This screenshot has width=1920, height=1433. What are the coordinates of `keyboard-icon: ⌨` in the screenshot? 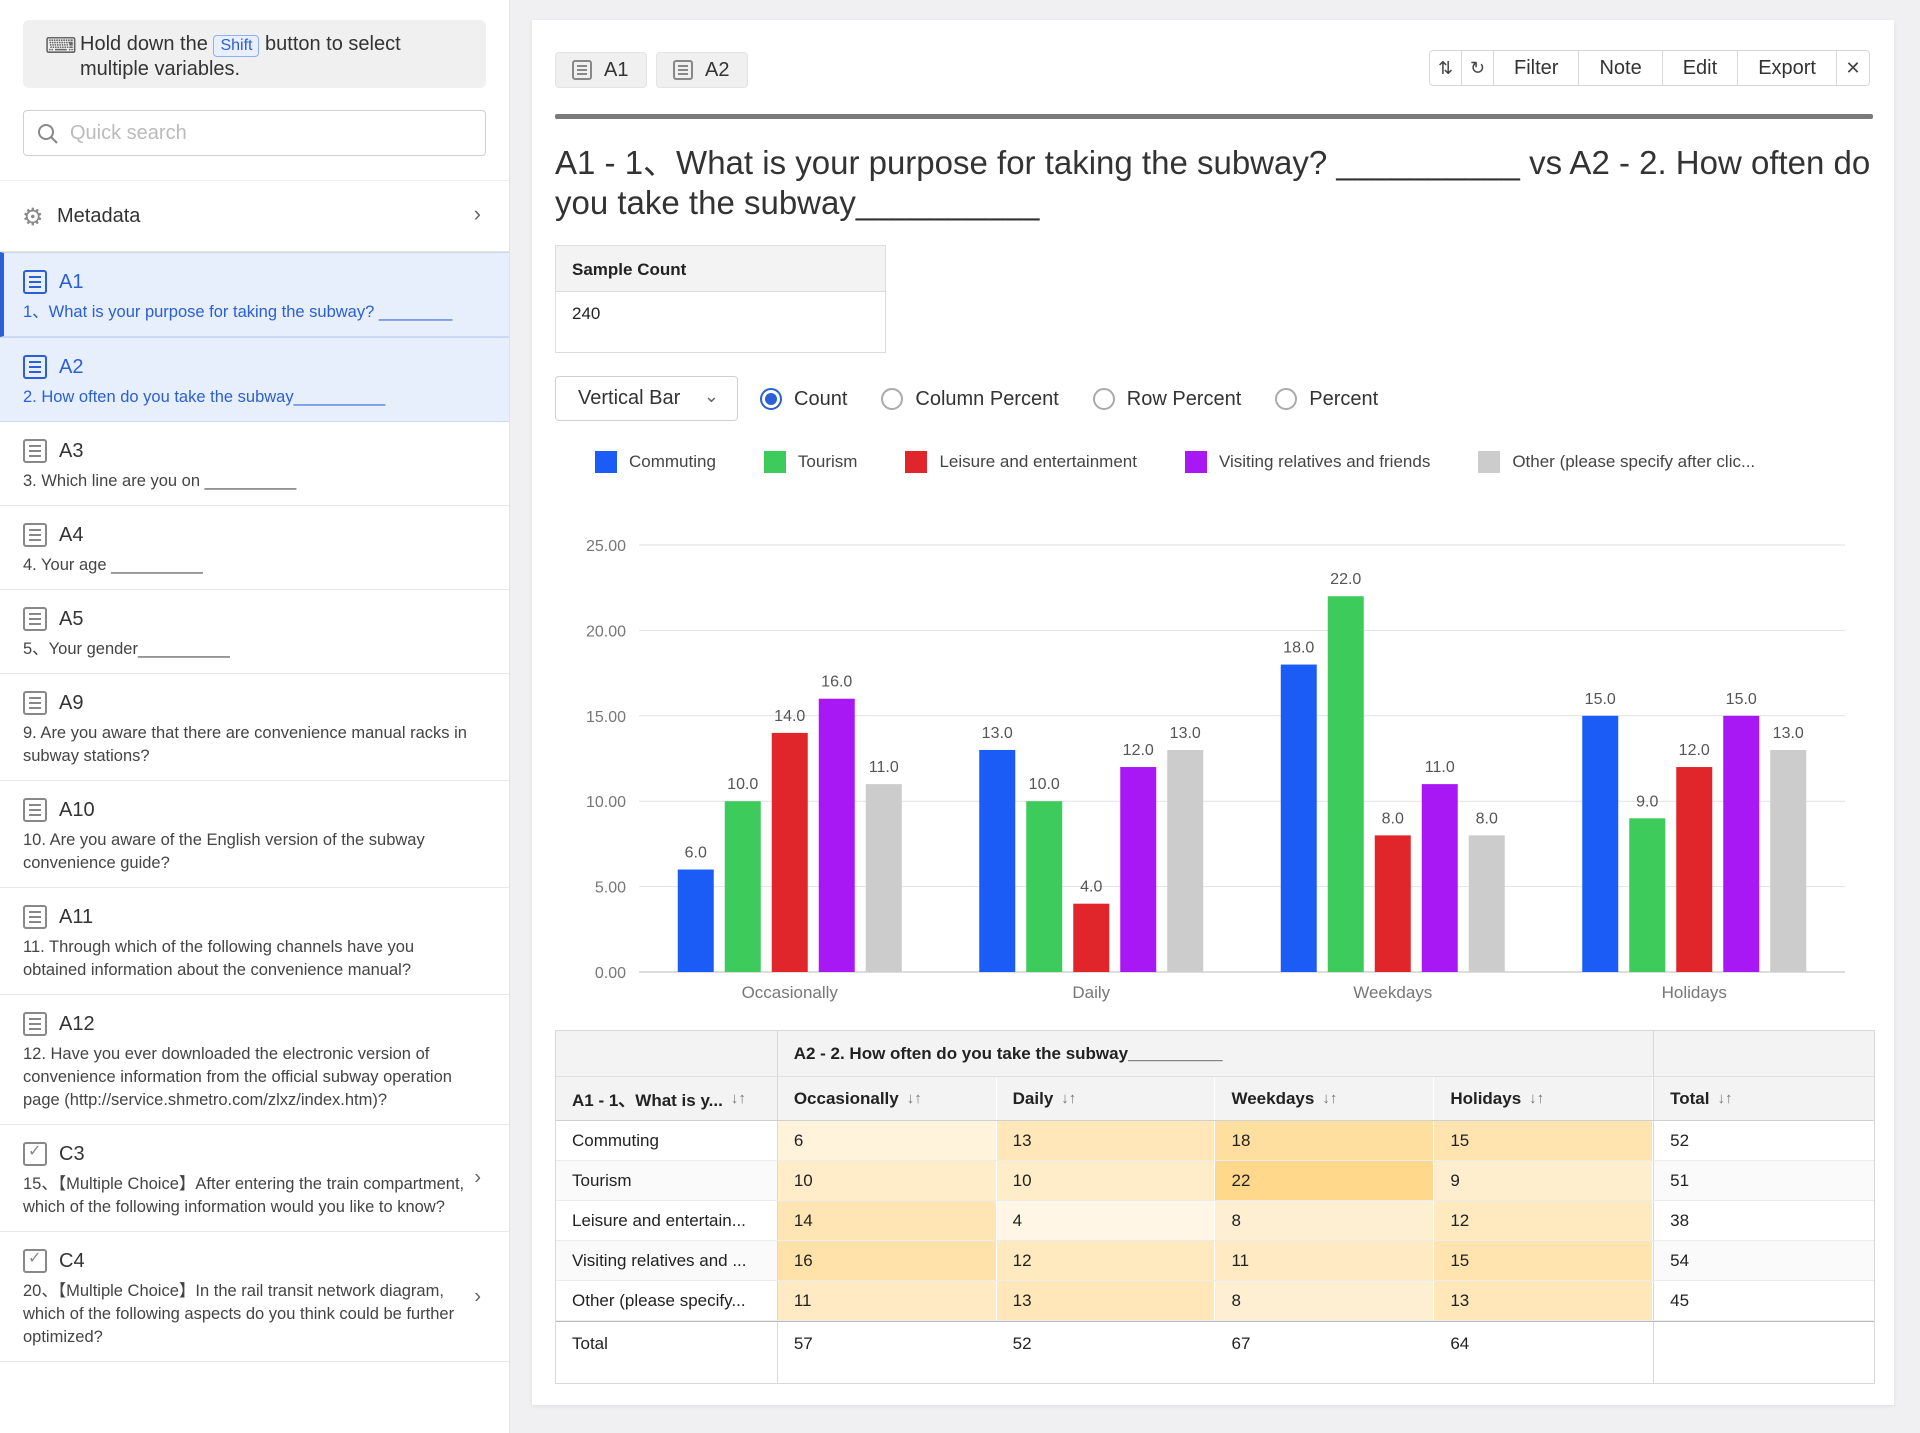 It's located at (61, 45).